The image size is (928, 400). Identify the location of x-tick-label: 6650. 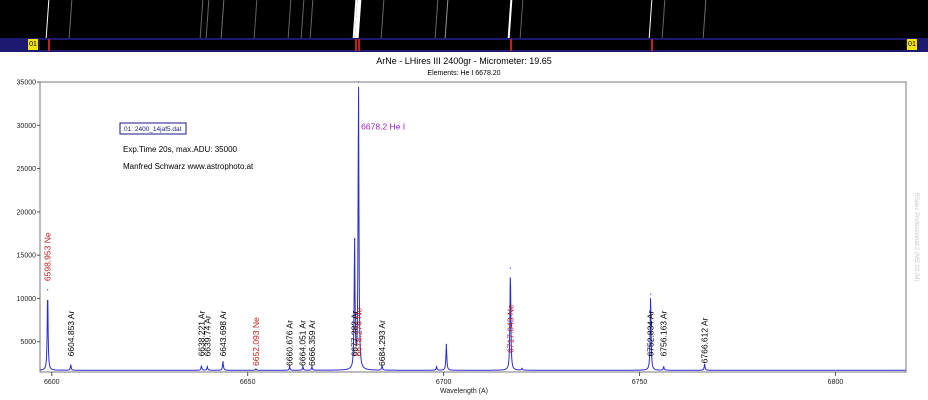
(248, 382).